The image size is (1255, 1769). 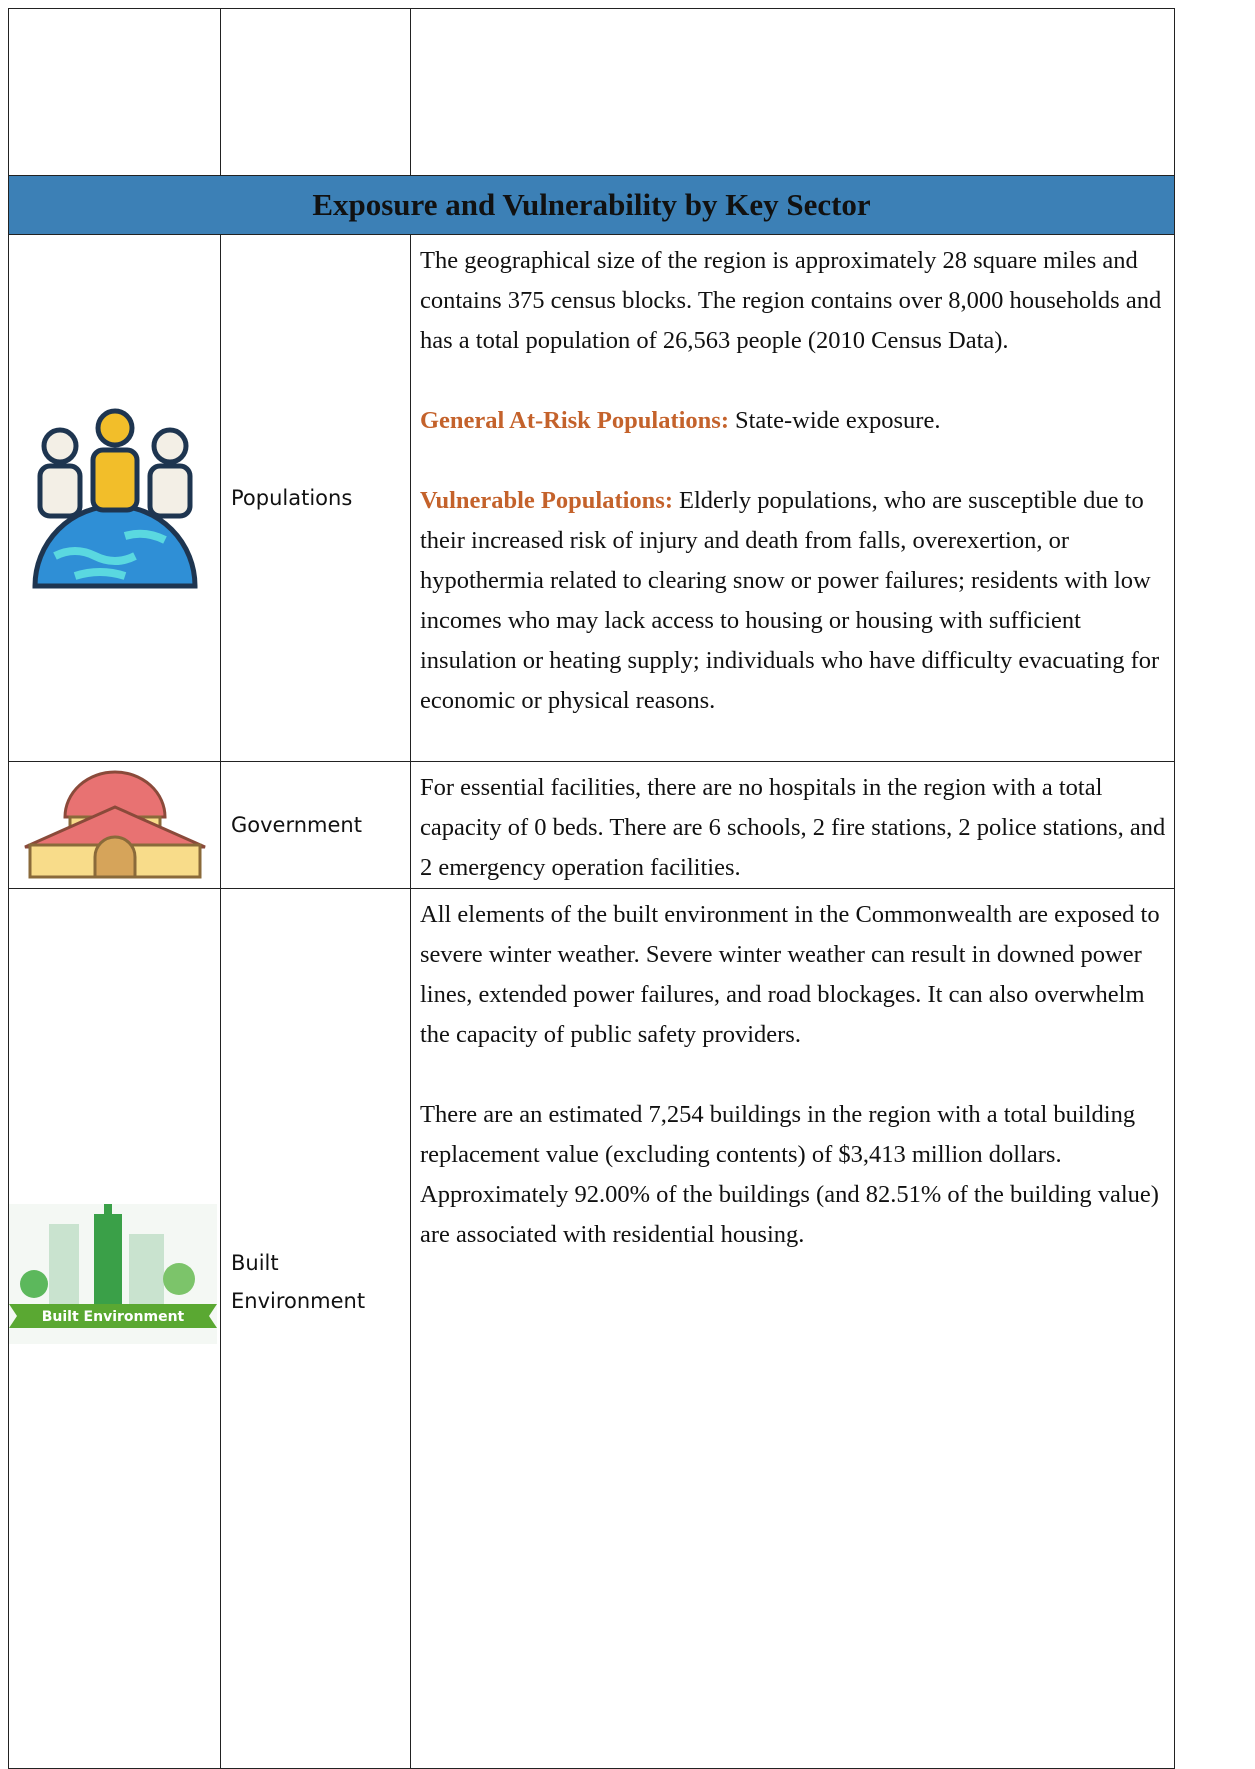 I want to click on table-header: Exposure and Vulnerability by Key Sector, so click(x=591, y=205).